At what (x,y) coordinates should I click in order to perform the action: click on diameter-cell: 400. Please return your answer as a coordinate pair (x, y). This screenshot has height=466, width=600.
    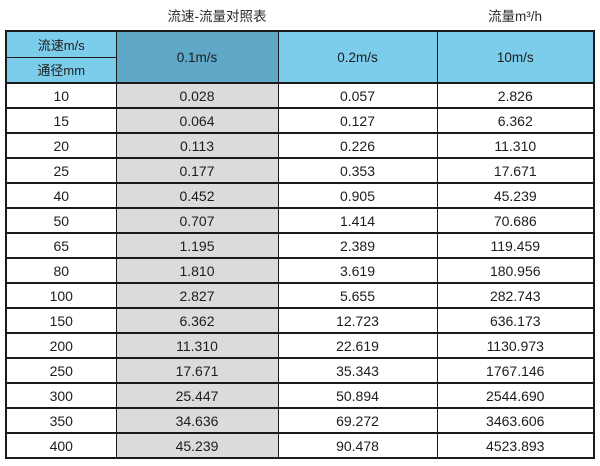
    Looking at the image, I should click on (61, 445).